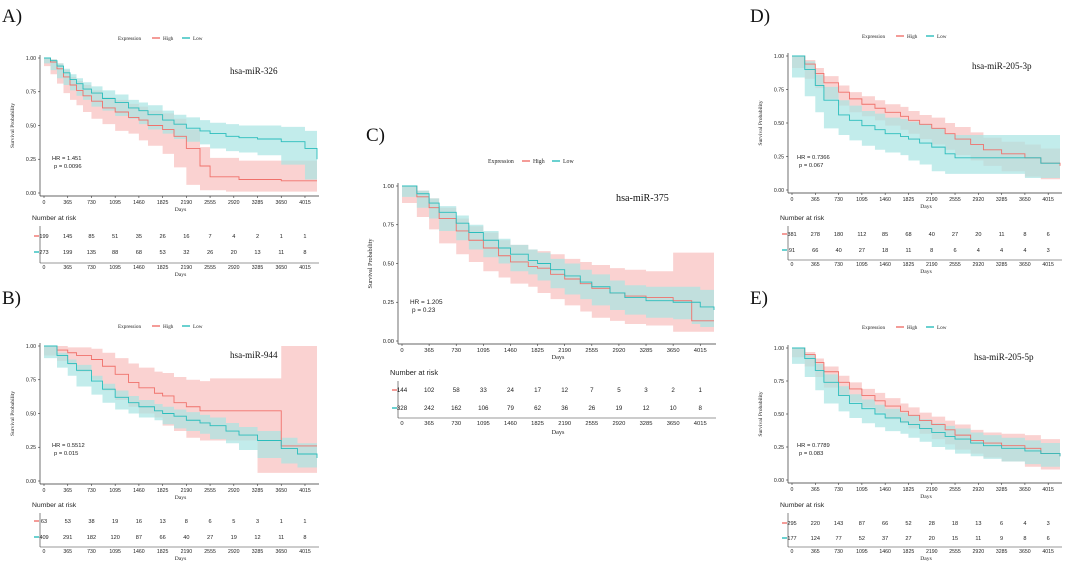  Describe the element at coordinates (304, 538) in the screenshot. I see `risk-count-low: 8` at that location.